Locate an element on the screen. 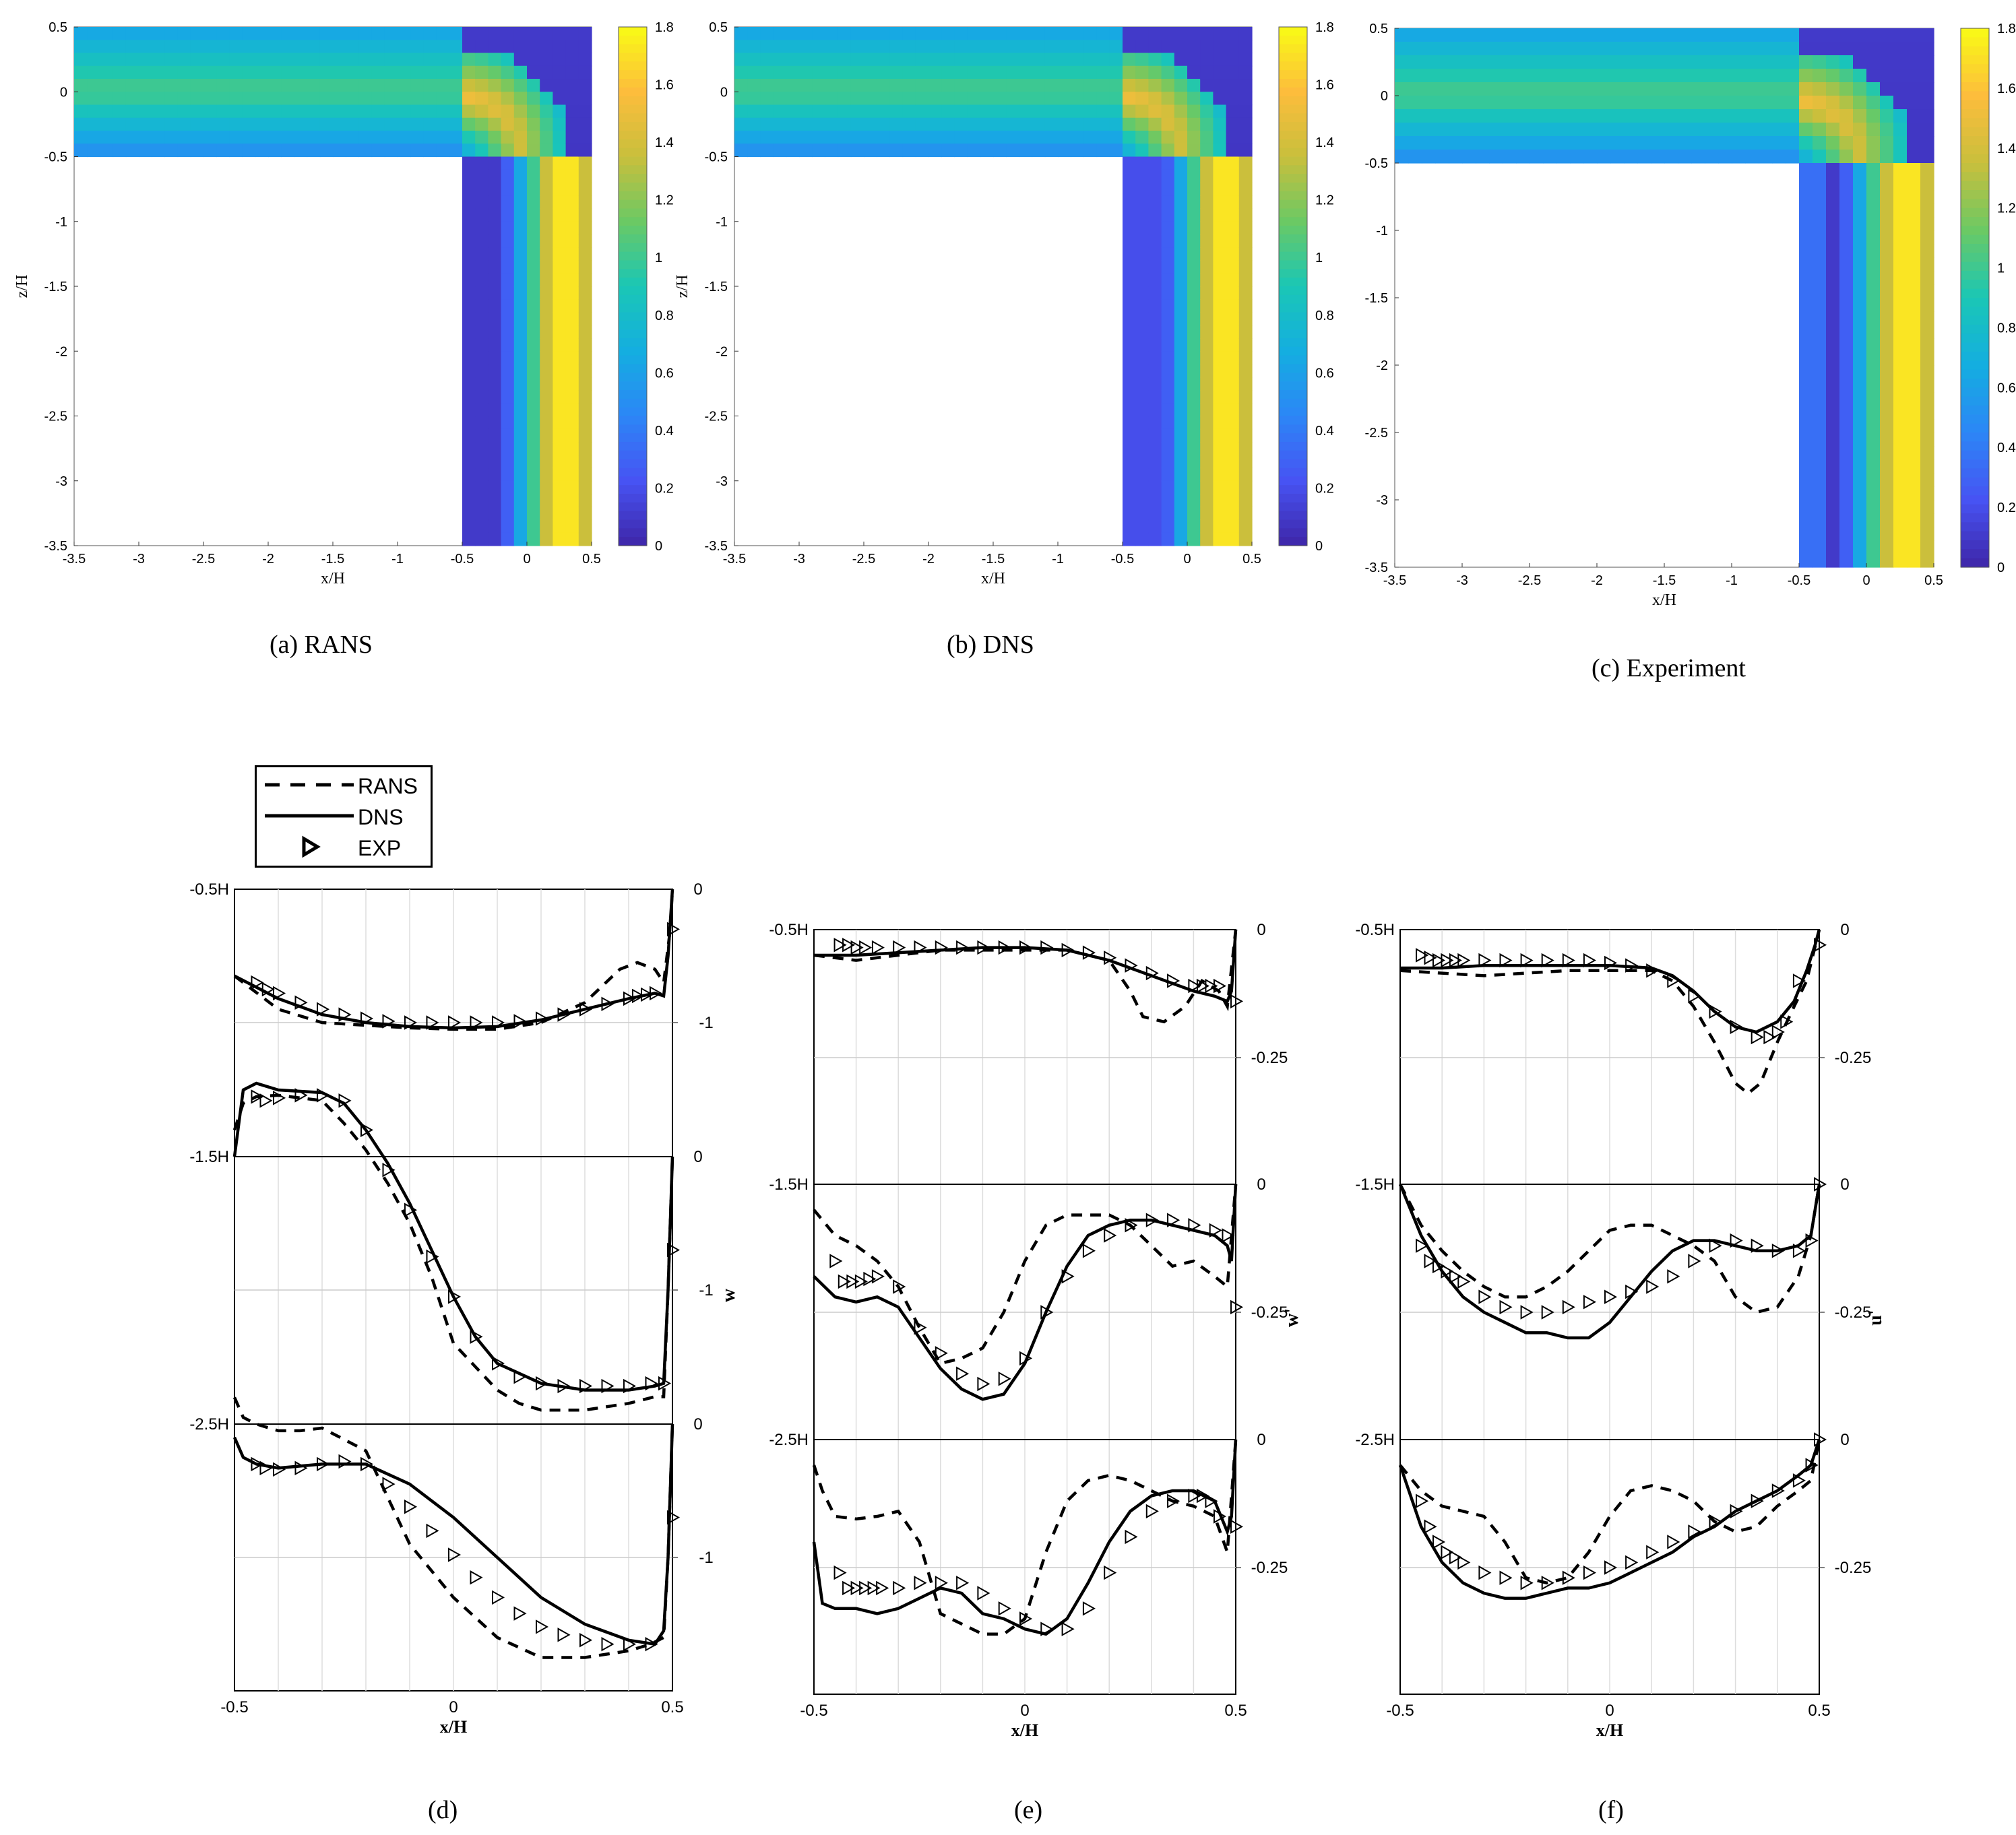  station-label: -1.5H is located at coordinates (789, 1185).